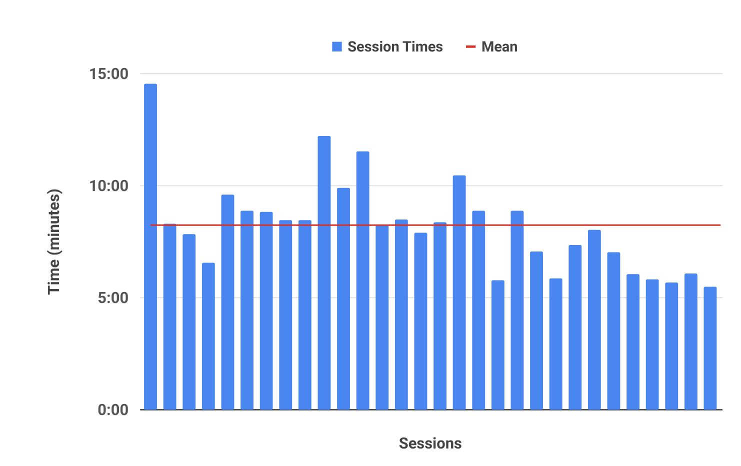 Image resolution: width=741 pixels, height=466 pixels. What do you see at coordinates (108, 186) in the screenshot?
I see `y-tick-label: 10:00` at bounding box center [108, 186].